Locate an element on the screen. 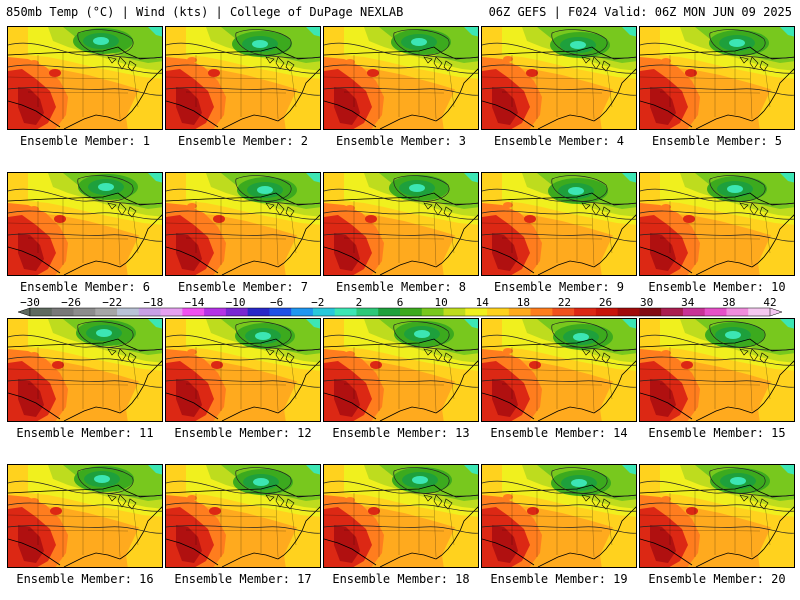 Image resolution: width=800 pixels, height=600 pixels. colorbar-tick-label: 30 is located at coordinates (646, 302).